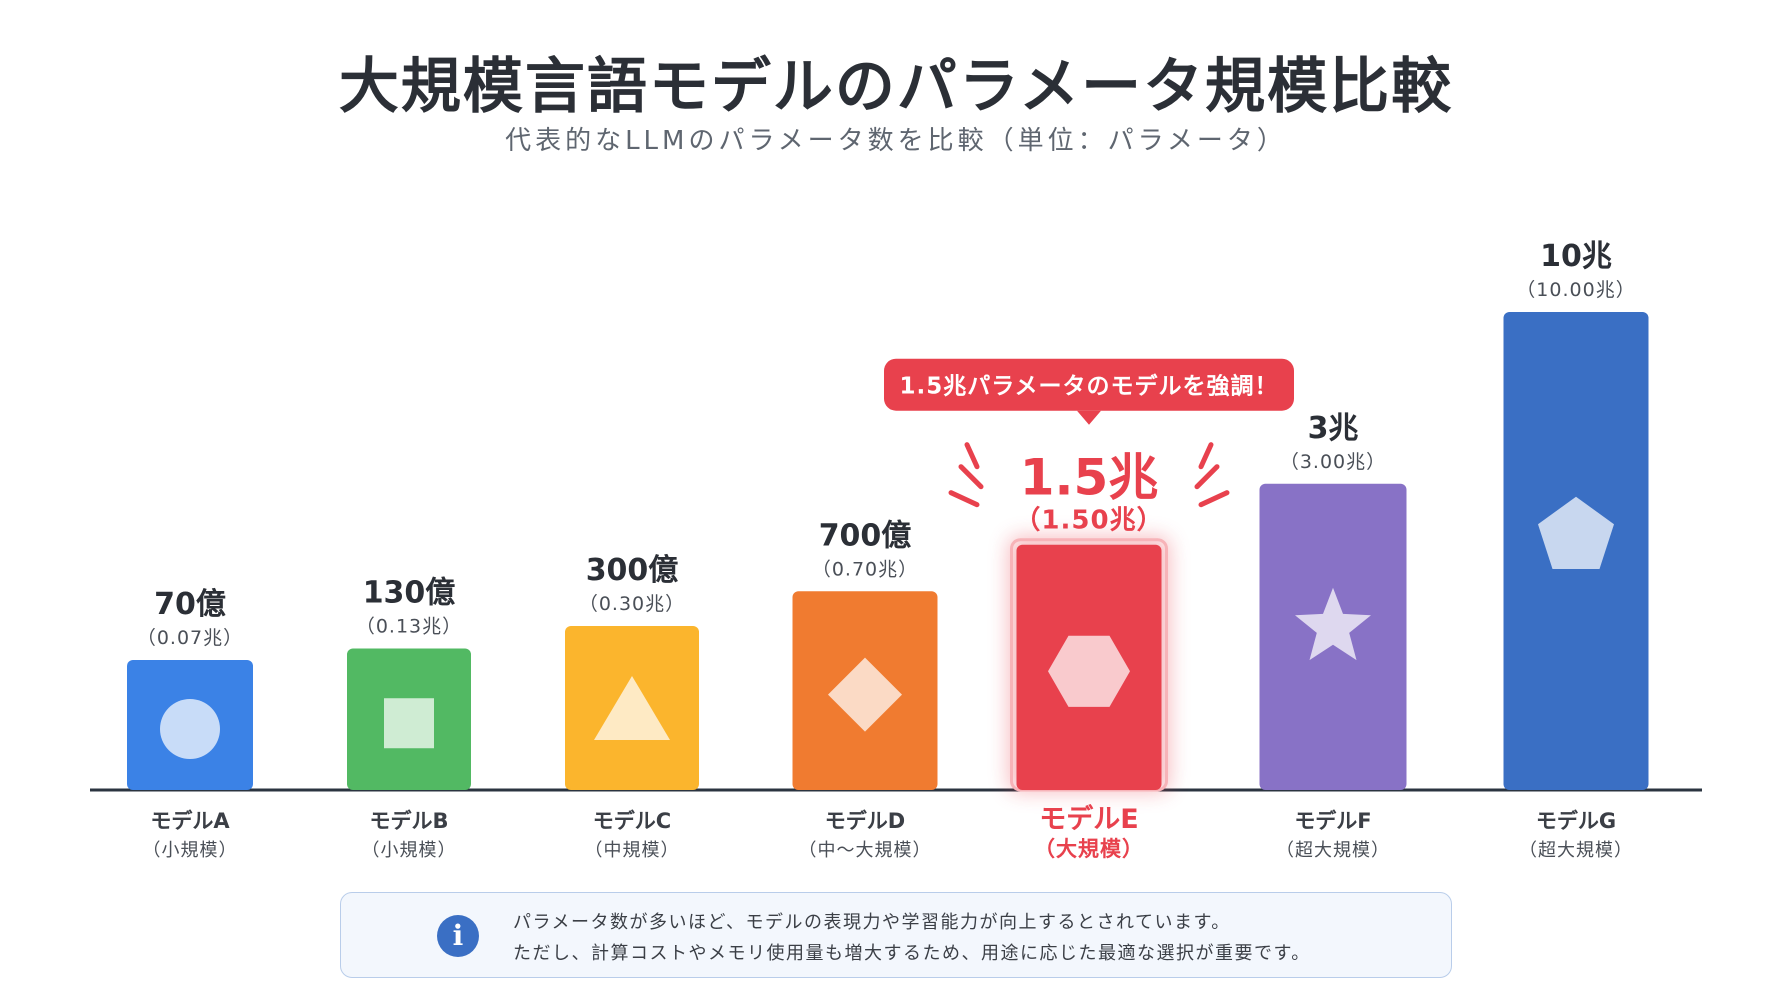 This screenshot has height=1008, width=1792. What do you see at coordinates (865, 569) in the screenshot?
I see `value-sublabel: （0.70兆）` at bounding box center [865, 569].